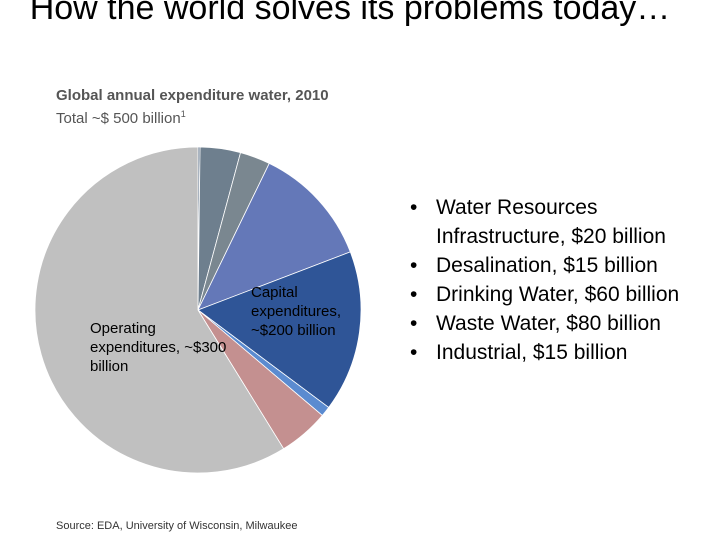  What do you see at coordinates (296, 311) in the screenshot?
I see `capital-expenditures-label: Capital expenditures, ~$200 billion` at bounding box center [296, 311].